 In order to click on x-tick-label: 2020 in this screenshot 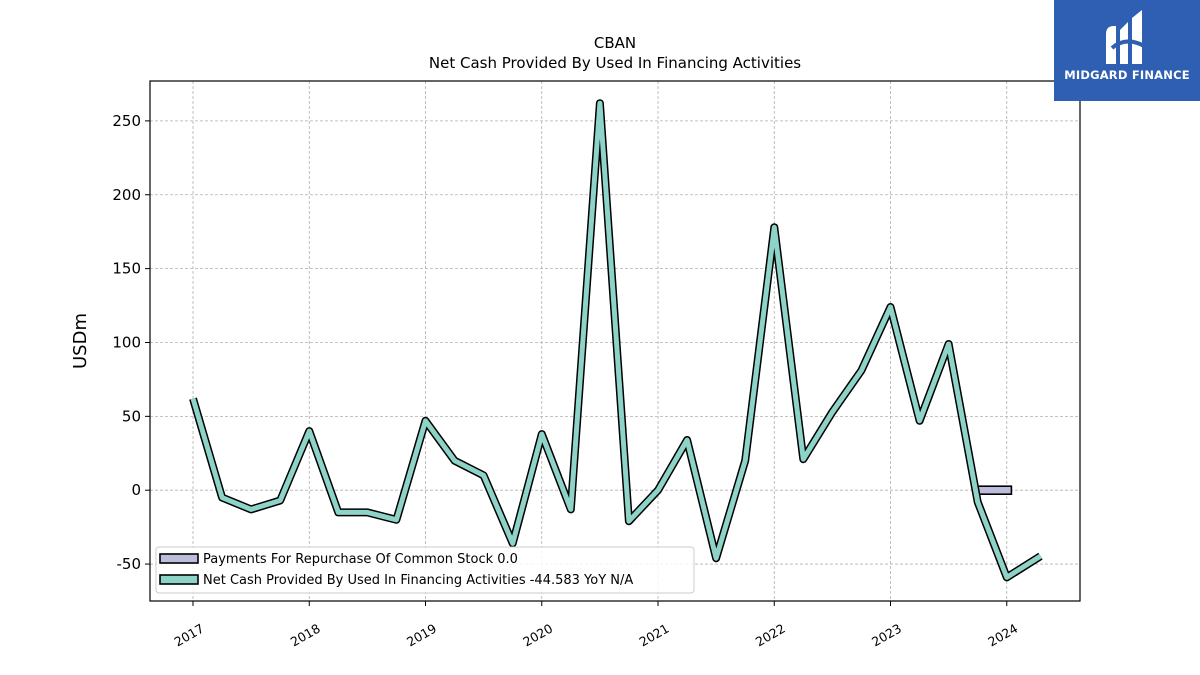, I will do `click(537, 635)`.